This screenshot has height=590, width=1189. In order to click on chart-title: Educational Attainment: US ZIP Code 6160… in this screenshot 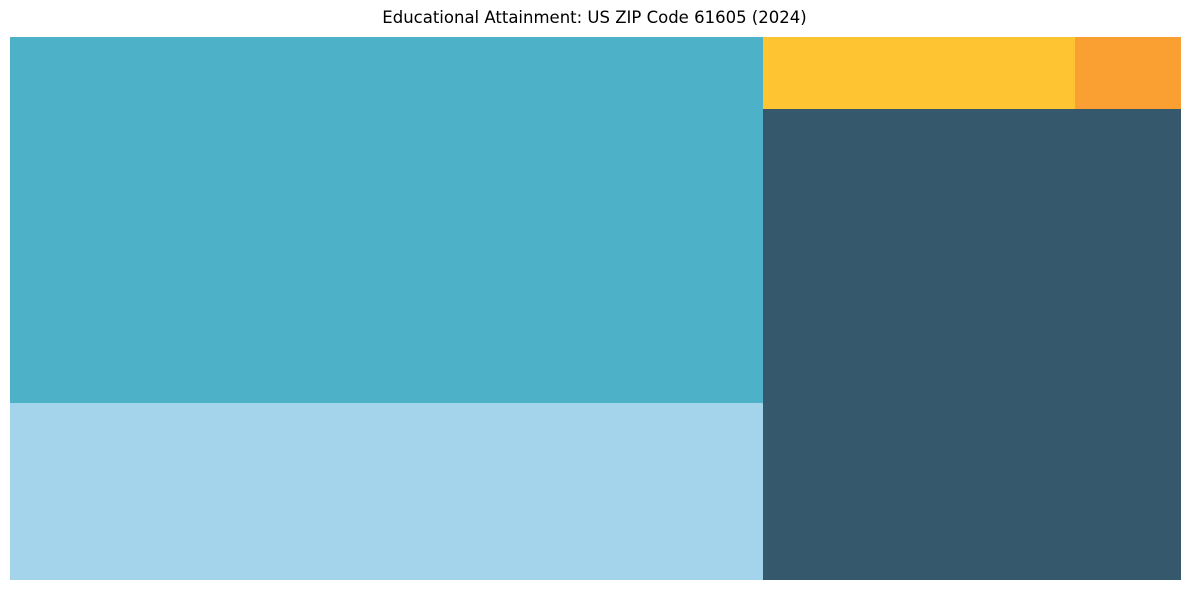, I will do `click(594, 17)`.